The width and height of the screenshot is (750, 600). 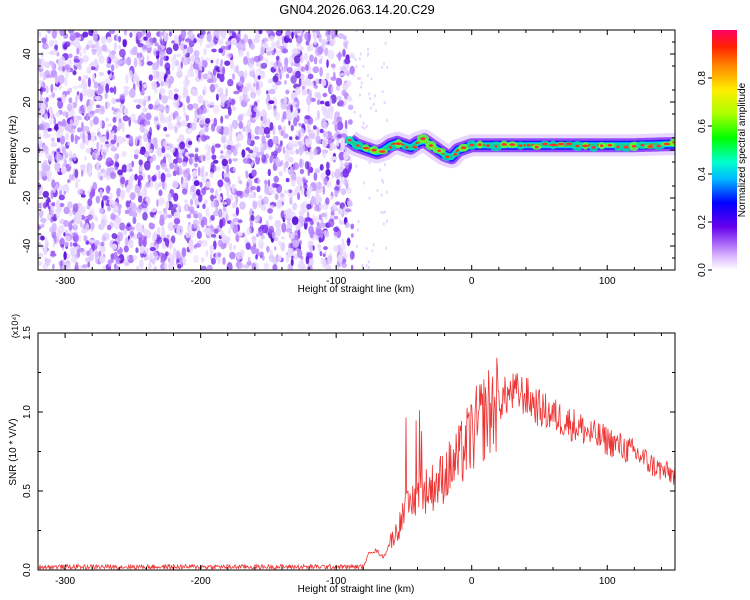 I want to click on spectrogram-y-label: Frequency (Hz), so click(x=13, y=150).